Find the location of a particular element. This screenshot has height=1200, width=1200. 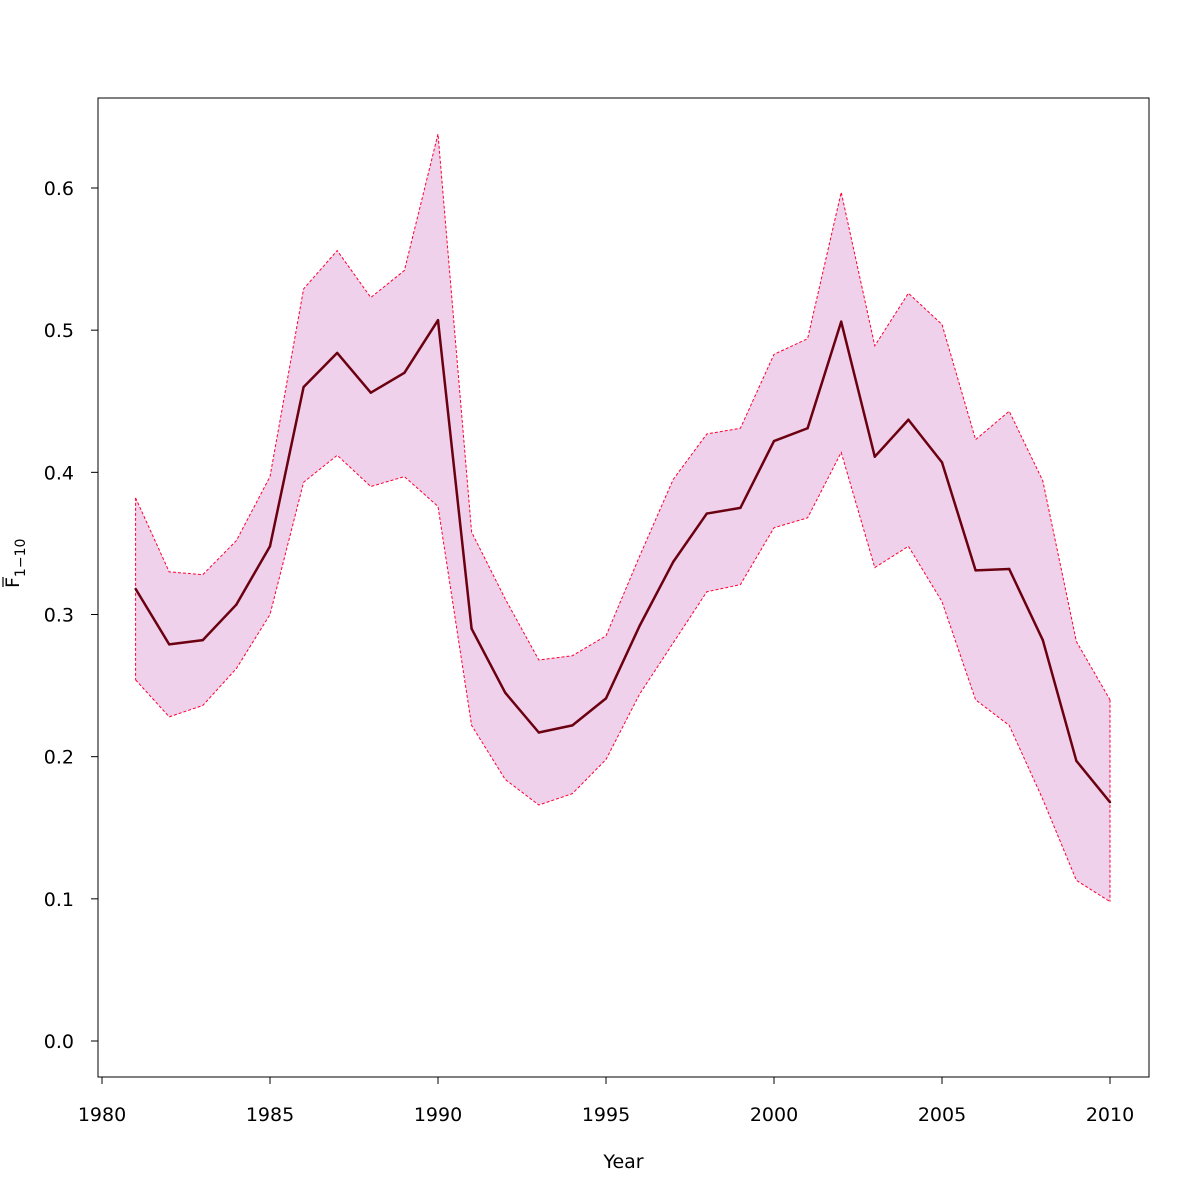

y-axis-title-subscript: 1−10 is located at coordinates (21, 558).